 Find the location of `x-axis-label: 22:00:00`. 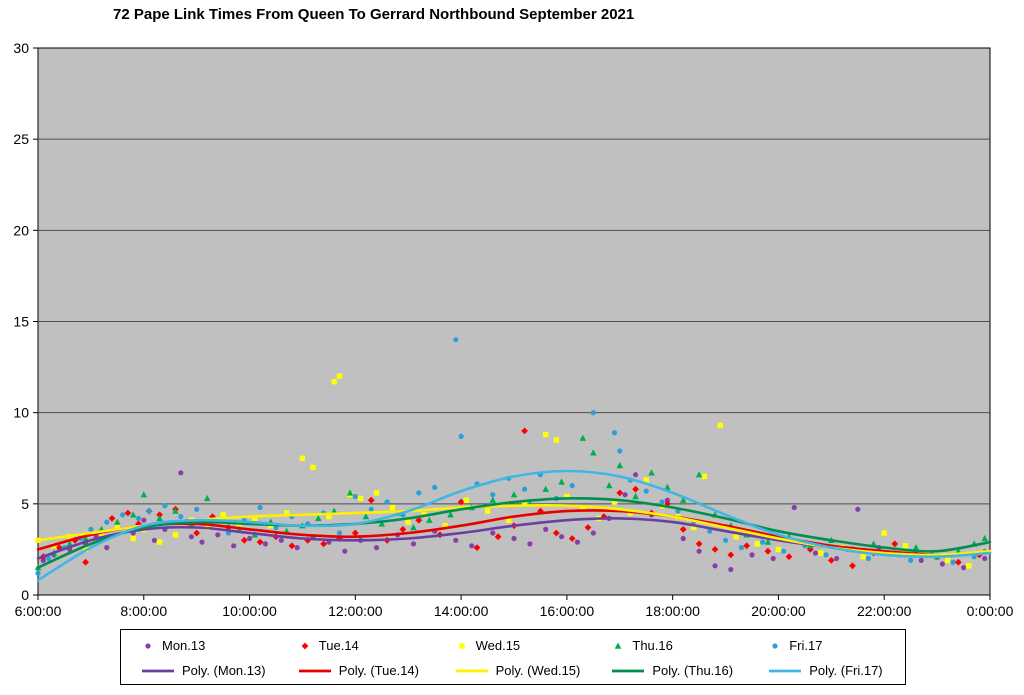

x-axis-label: 22:00:00 is located at coordinates (884, 611).